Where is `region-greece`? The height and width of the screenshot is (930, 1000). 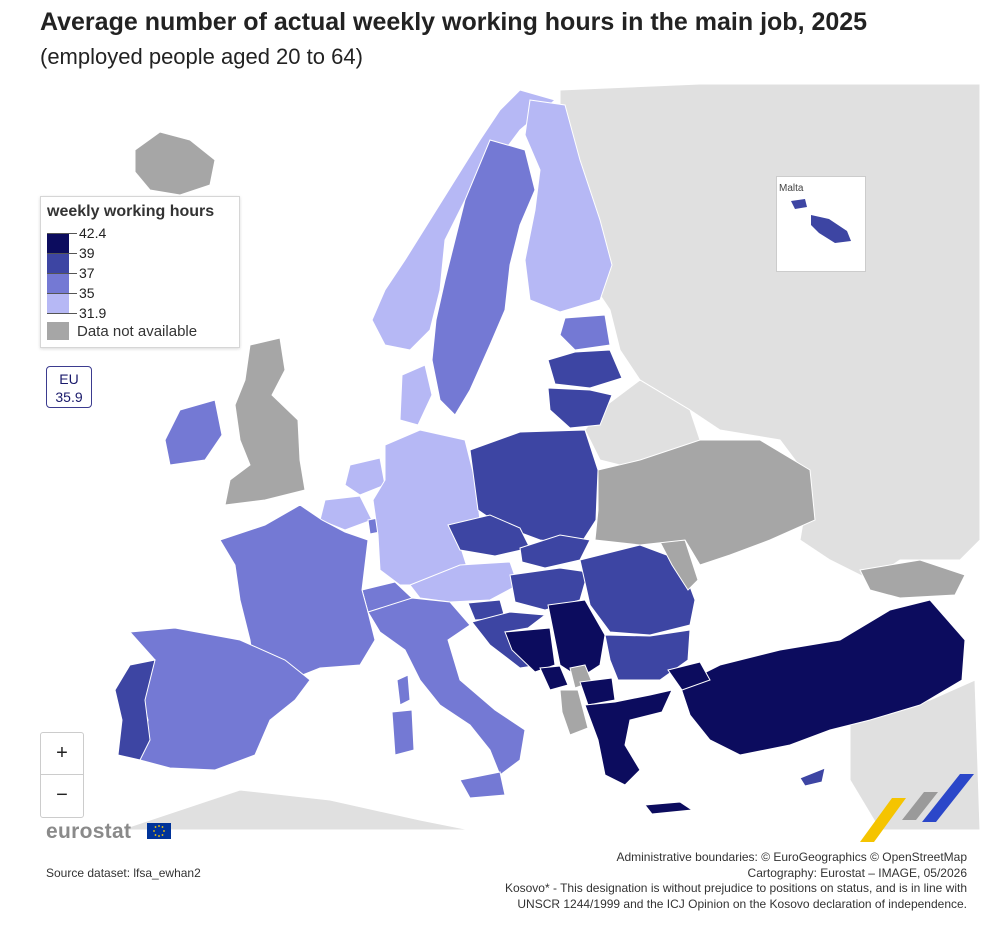 region-greece is located at coordinates (628, 737).